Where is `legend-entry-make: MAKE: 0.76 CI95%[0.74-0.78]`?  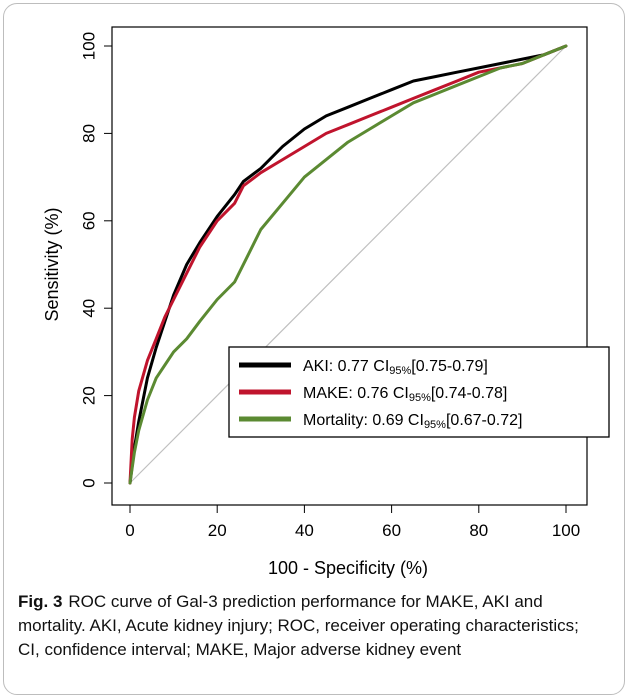 legend-entry-make: MAKE: 0.76 CI95%[0.74-0.78] is located at coordinates (405, 394).